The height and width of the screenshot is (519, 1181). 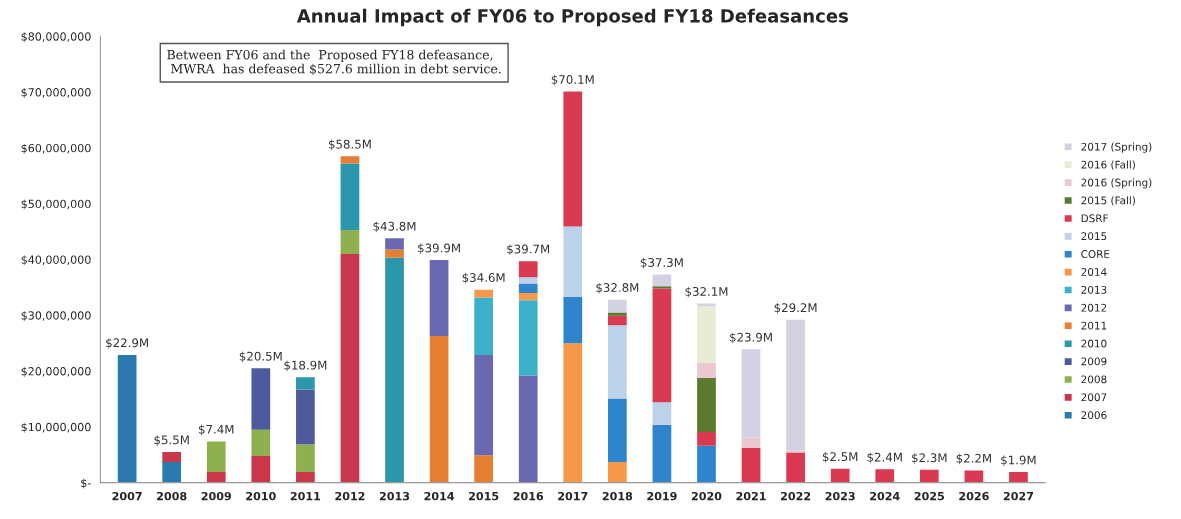 What do you see at coordinates (973, 459) in the screenshot?
I see `total-label: $2.2M` at bounding box center [973, 459].